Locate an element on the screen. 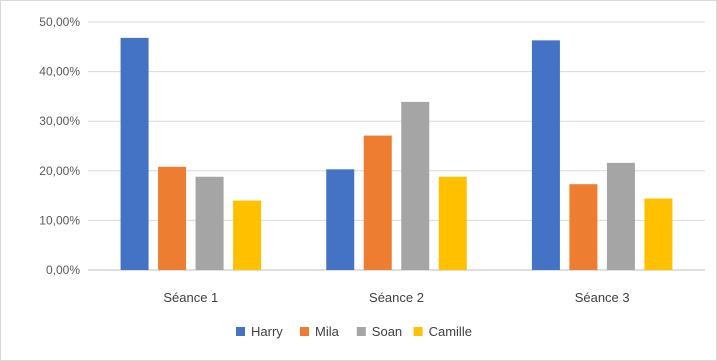 This screenshot has height=361, width=717. legend-swatch-harry is located at coordinates (240, 331).